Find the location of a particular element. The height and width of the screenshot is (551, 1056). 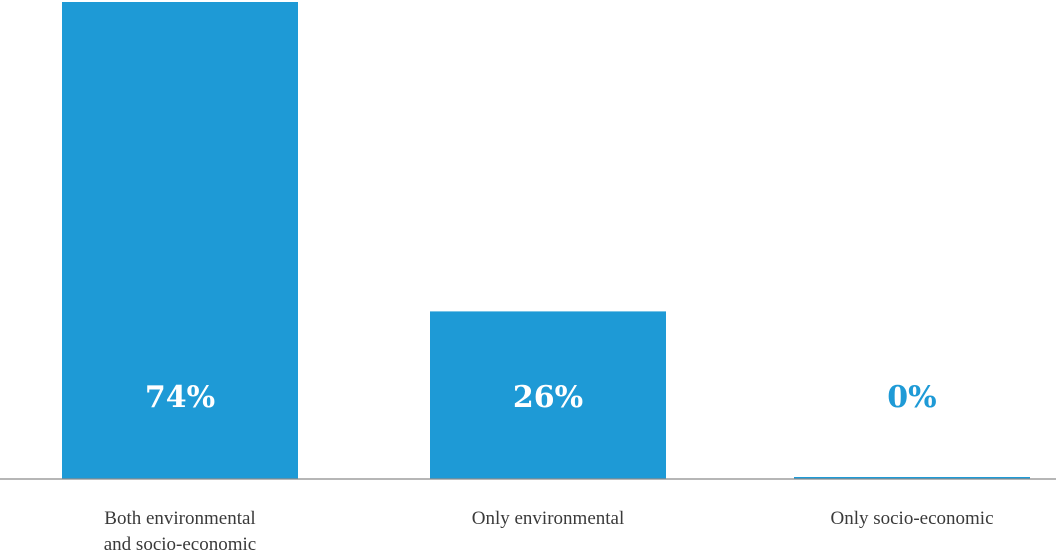

category-label-0-line-1: and socio-economic is located at coordinates (180, 542).